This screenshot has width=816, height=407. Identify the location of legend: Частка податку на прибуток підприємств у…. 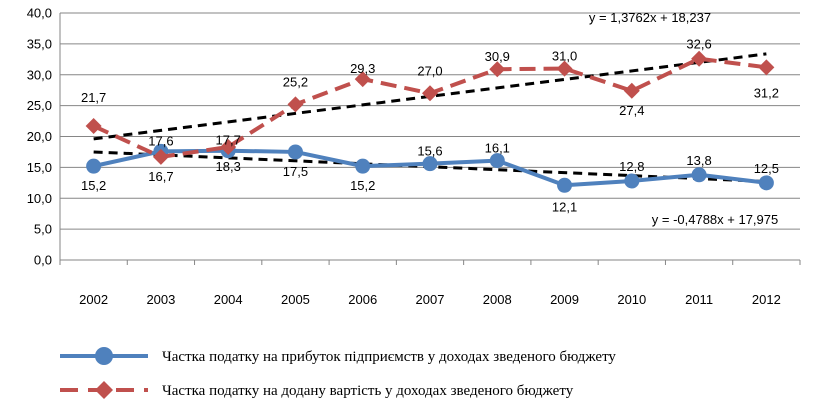
(338, 373).